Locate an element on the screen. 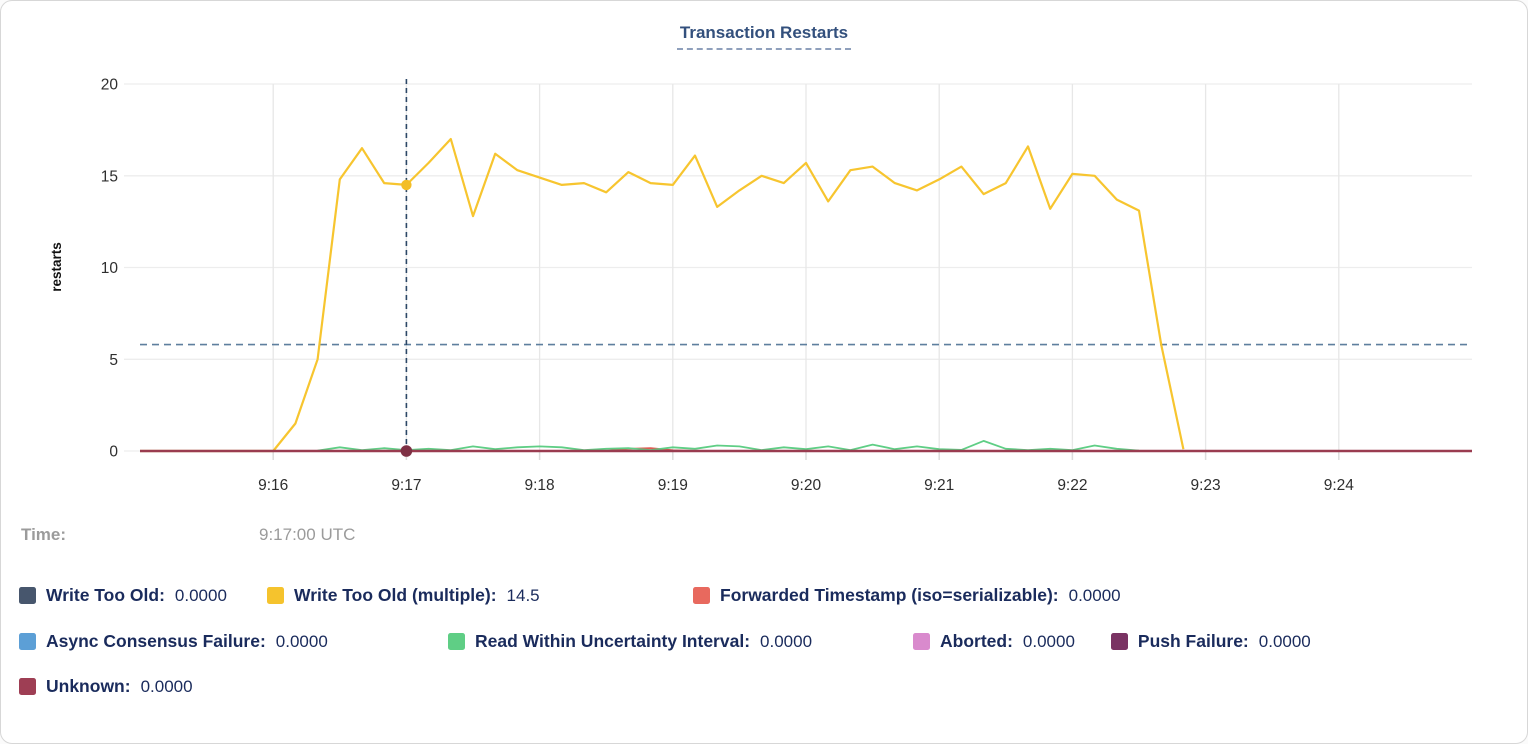 This screenshot has width=1528, height=744. async-consensus-failure-swatch is located at coordinates (27, 641).